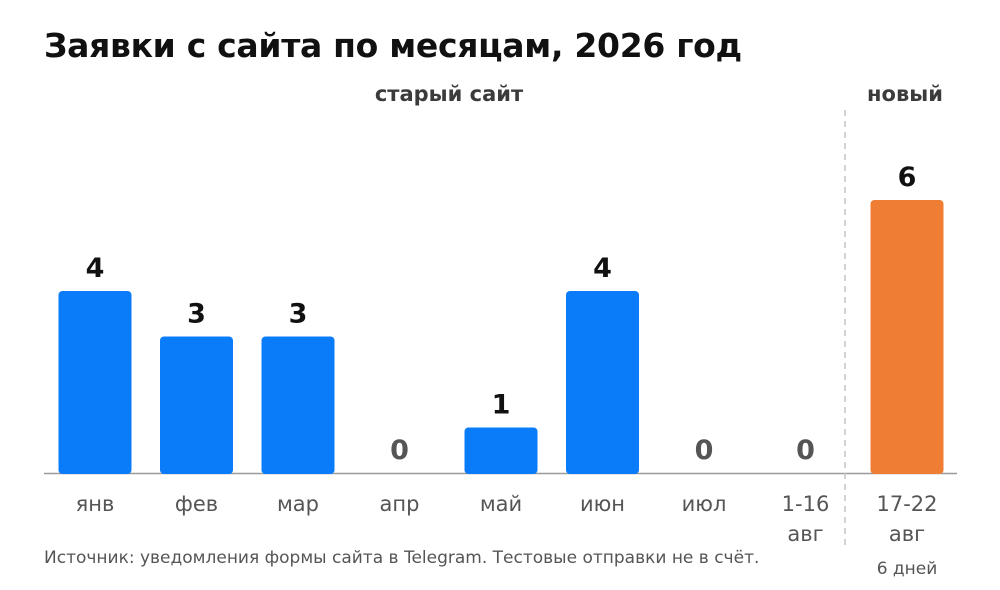  Describe the element at coordinates (501, 405) in the screenshot. I see `value-label-4: 1` at that location.